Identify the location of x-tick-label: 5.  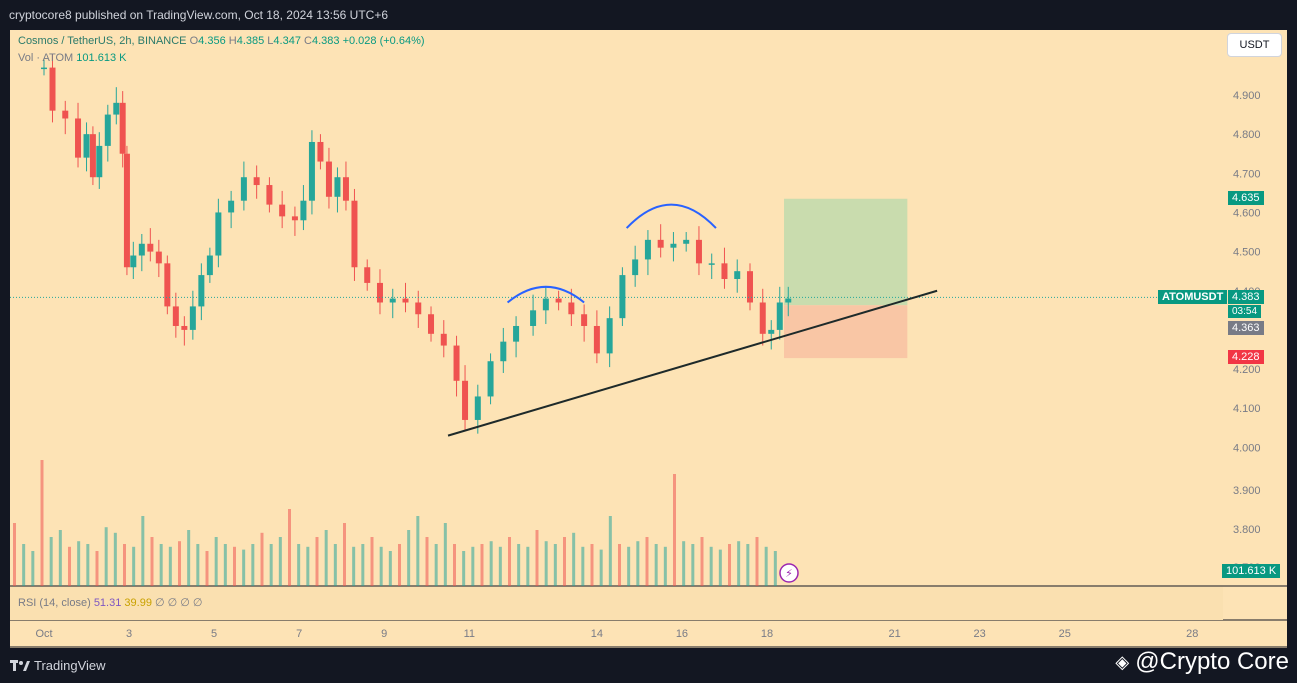
(214, 634).